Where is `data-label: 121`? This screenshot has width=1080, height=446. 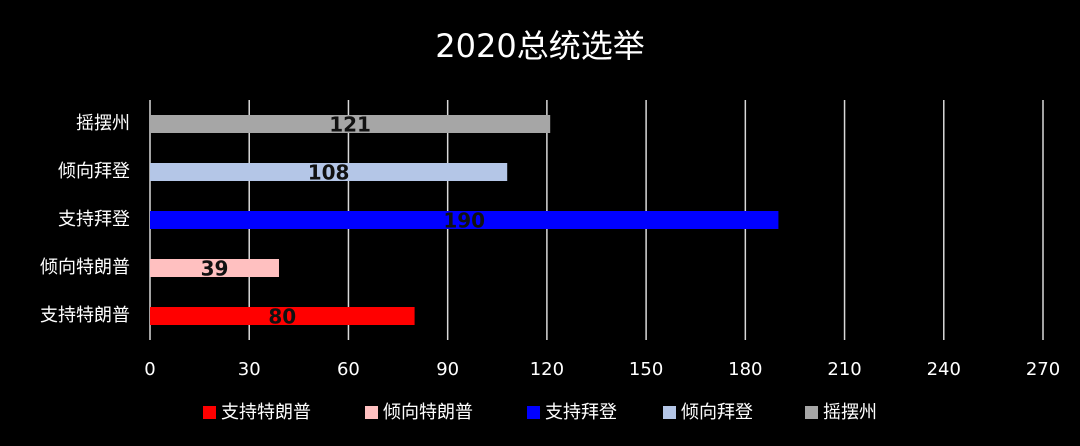 data-label: 121 is located at coordinates (350, 125).